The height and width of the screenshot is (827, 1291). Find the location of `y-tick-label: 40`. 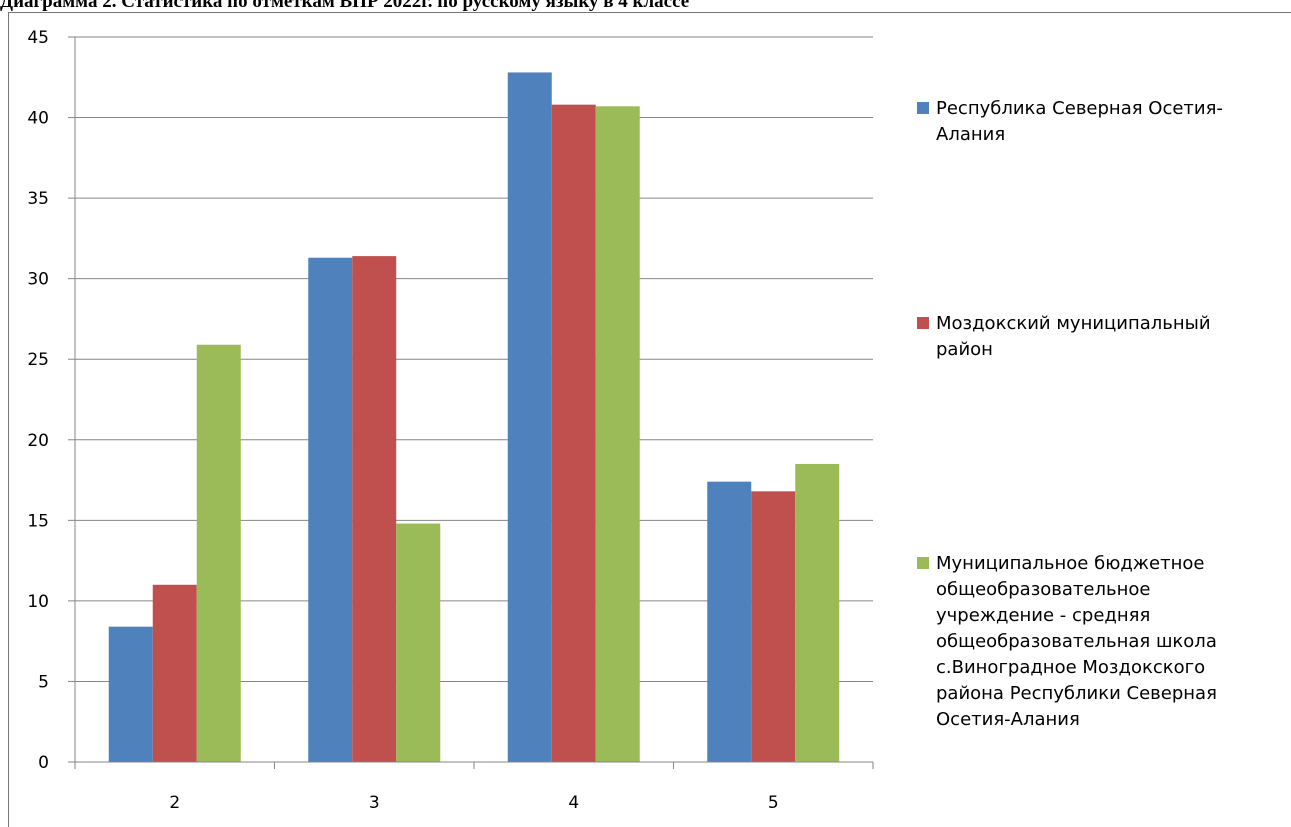

y-tick-label: 40 is located at coordinates (38, 119).